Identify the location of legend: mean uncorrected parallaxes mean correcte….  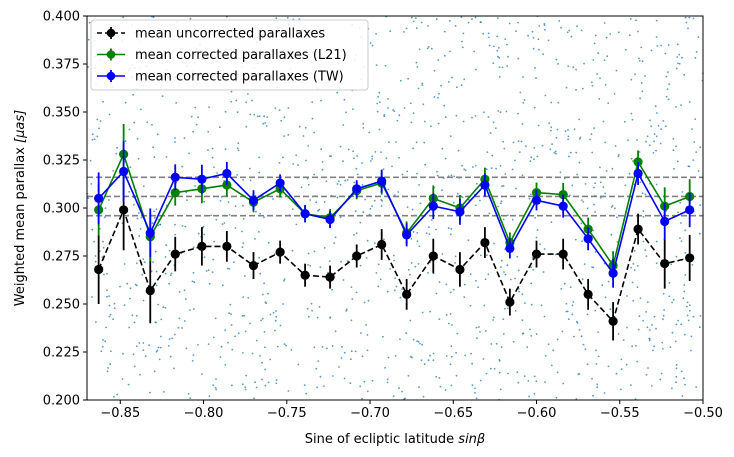
(229, 55).